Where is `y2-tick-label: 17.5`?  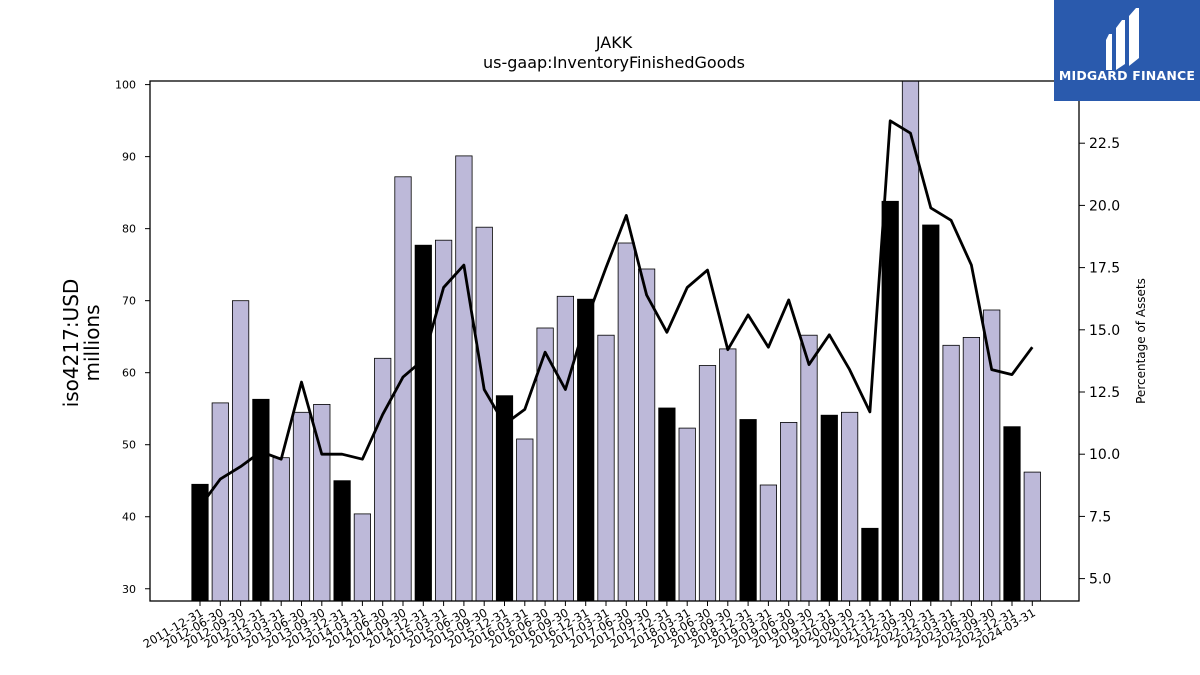
y2-tick-label: 17.5 is located at coordinates (1104, 269).